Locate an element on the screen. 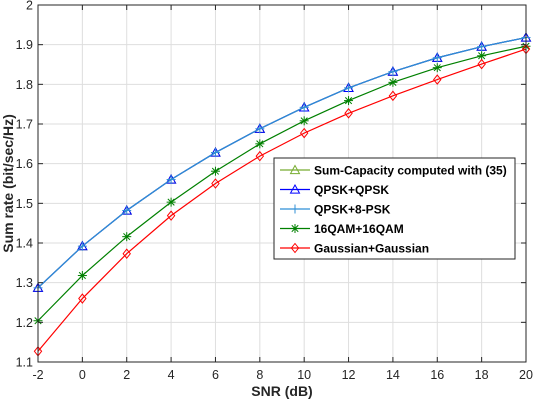 This screenshot has width=533, height=402. y-tick-label: 1.2 is located at coordinates (24, 323).